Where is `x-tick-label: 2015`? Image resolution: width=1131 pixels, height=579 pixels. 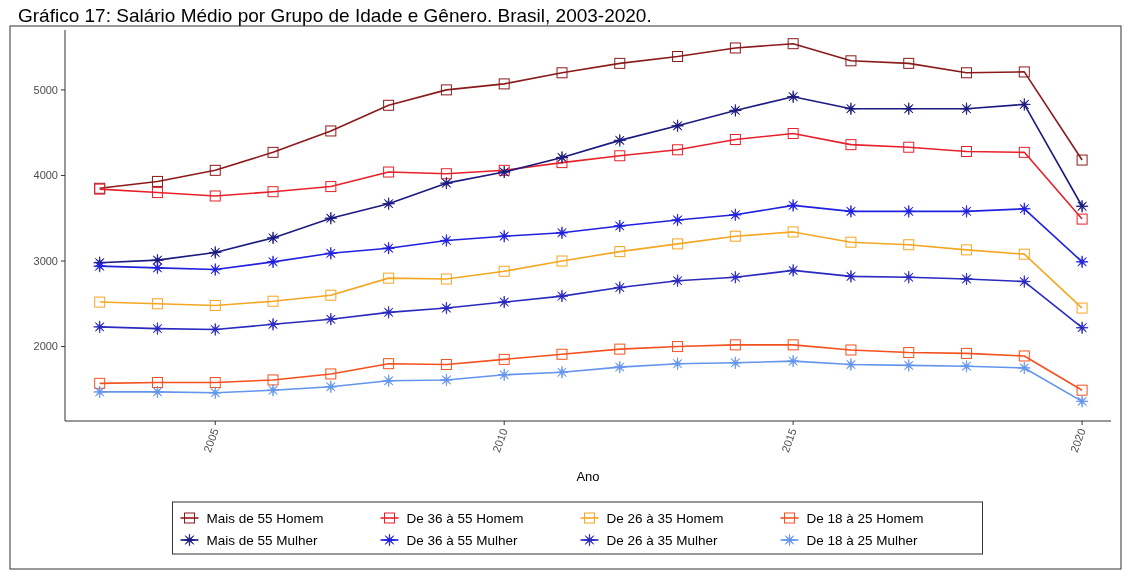
x-tick-label: 2015 is located at coordinates (789, 440).